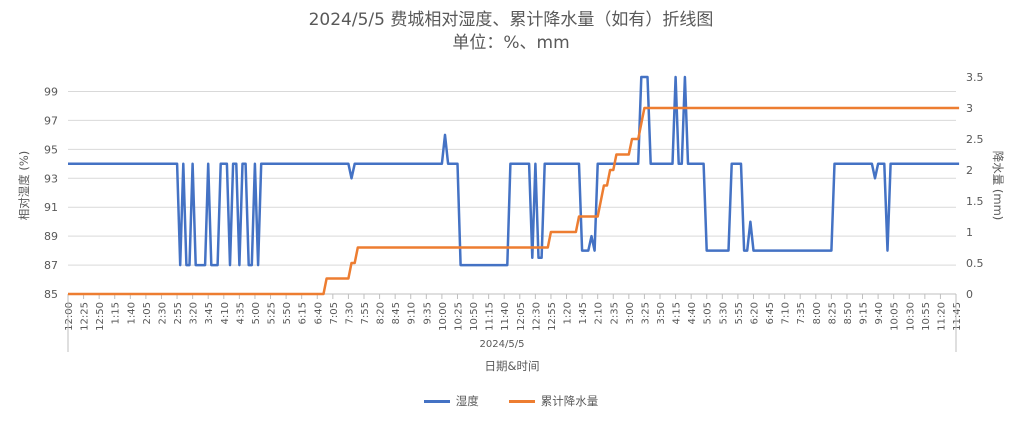  What do you see at coordinates (864, 313) in the screenshot?
I see `x-tick-label: 9:15` at bounding box center [864, 313].